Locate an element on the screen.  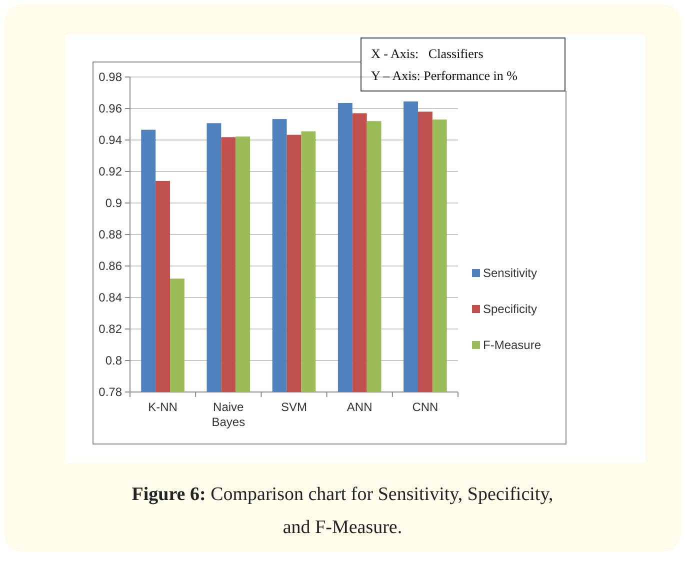
y-tick-label: 0.88 is located at coordinates (110, 235).